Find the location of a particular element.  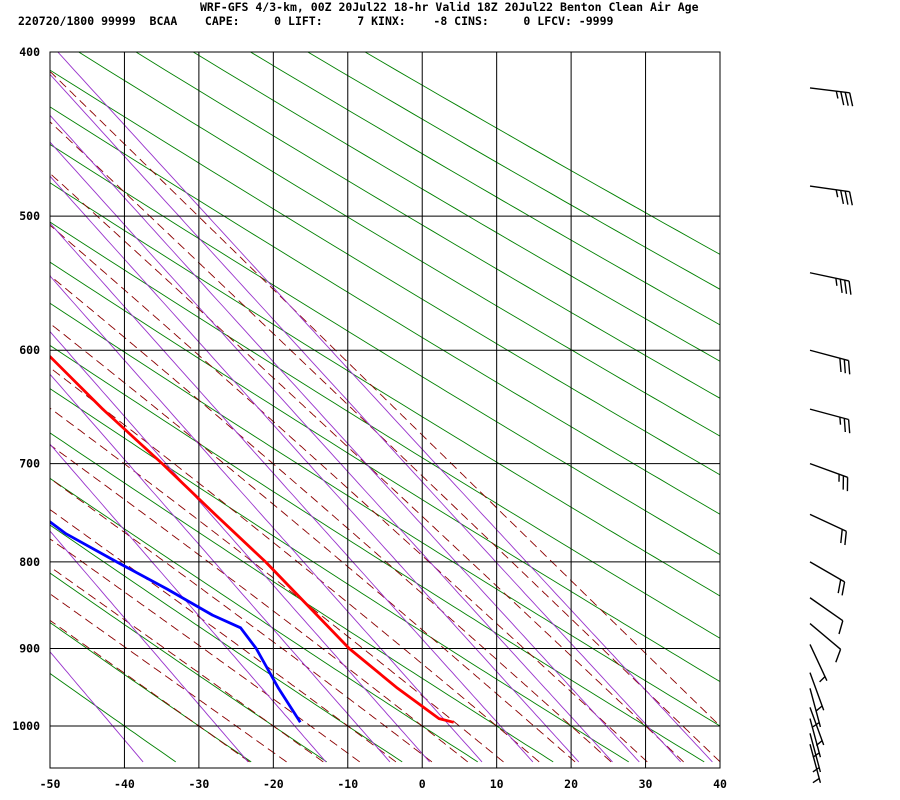

x-tick-label: 20 is located at coordinates (571, 784).